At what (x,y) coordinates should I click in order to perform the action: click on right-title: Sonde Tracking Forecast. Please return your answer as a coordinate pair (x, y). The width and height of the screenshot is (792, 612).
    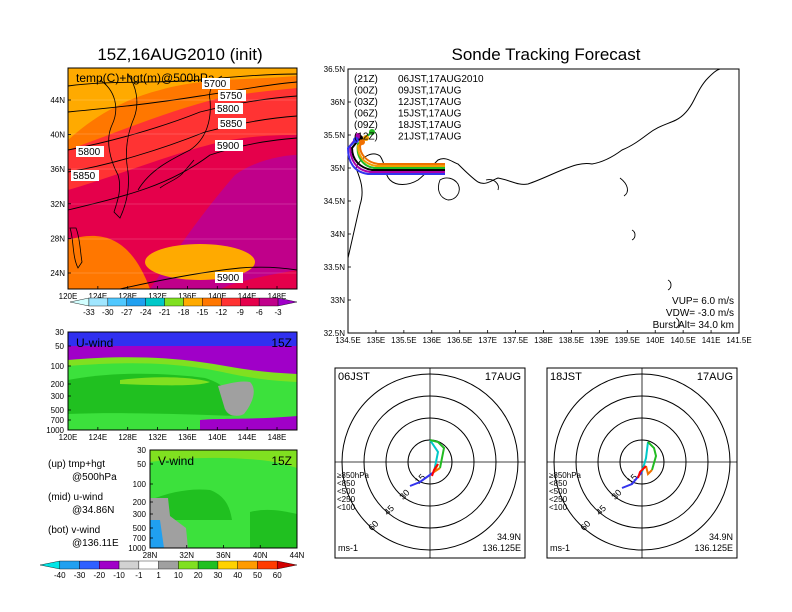
    Looking at the image, I should click on (546, 54).